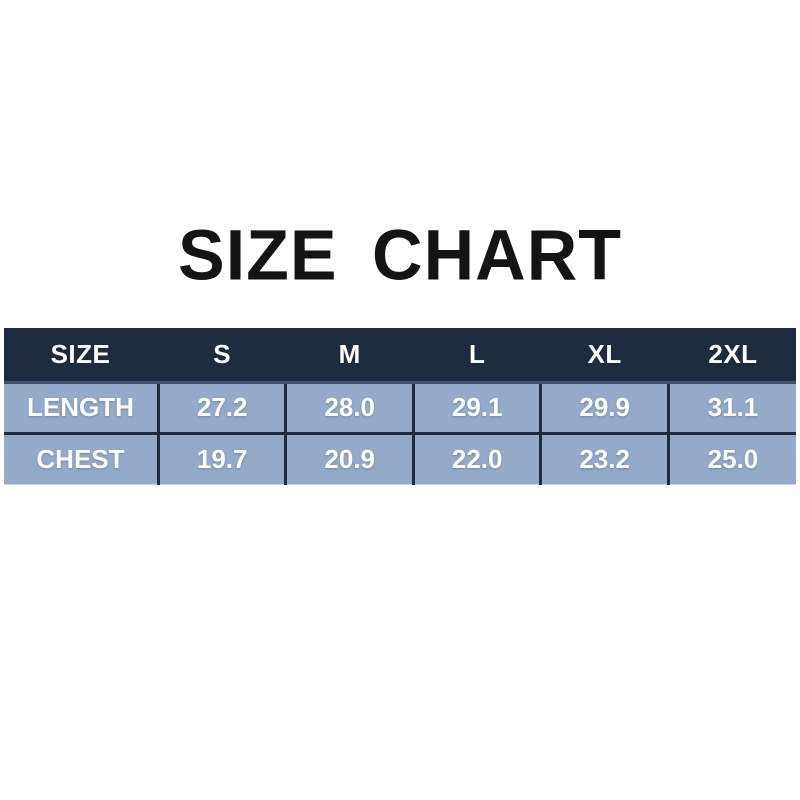 Image resolution: width=800 pixels, height=800 pixels. I want to click on chest-value-xl: 23.2, so click(604, 459).